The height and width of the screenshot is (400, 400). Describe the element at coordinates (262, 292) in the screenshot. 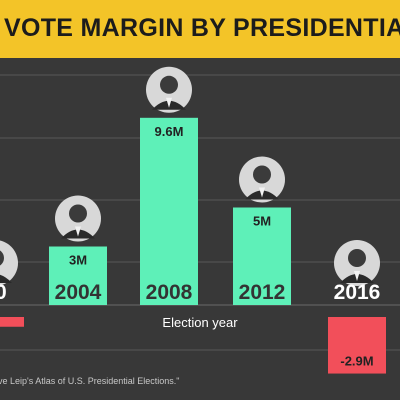

I see `year-label-2012: 2012` at that location.